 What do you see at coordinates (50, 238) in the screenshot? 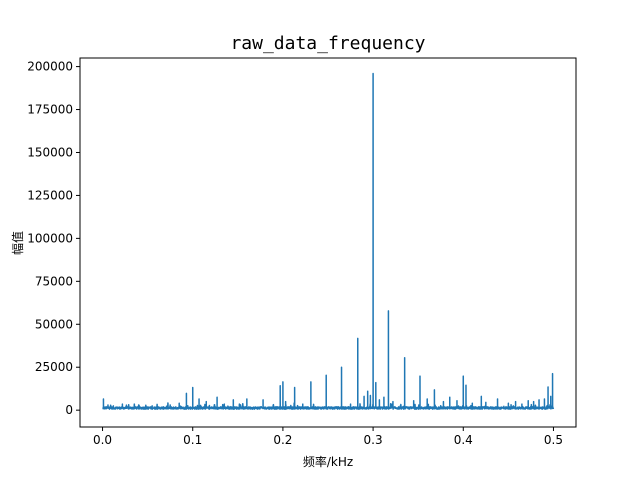
I see `y-tick-label: 100000` at bounding box center [50, 238].